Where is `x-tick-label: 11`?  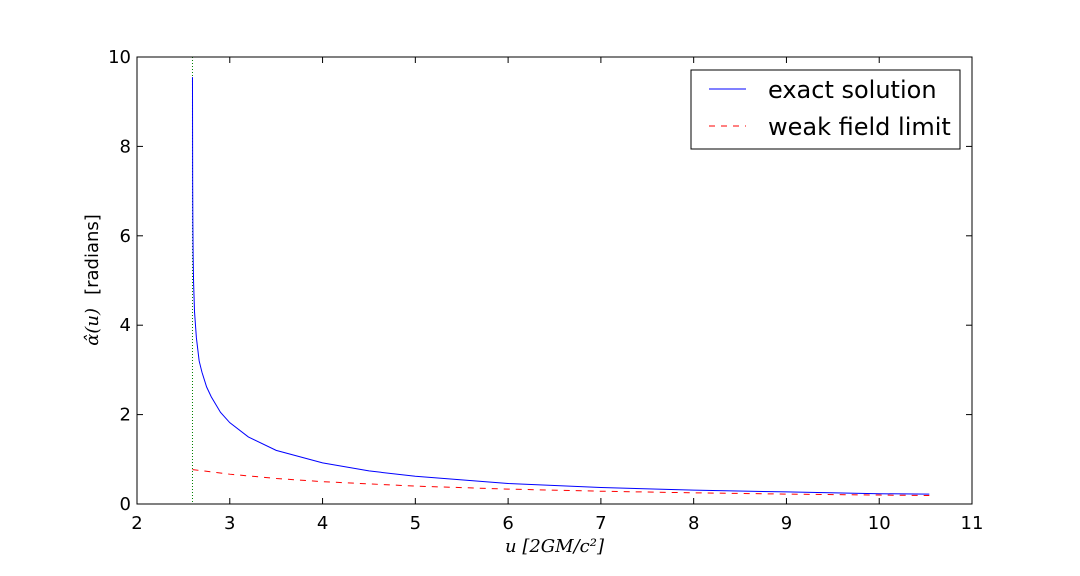
x-tick-label: 11 is located at coordinates (972, 523).